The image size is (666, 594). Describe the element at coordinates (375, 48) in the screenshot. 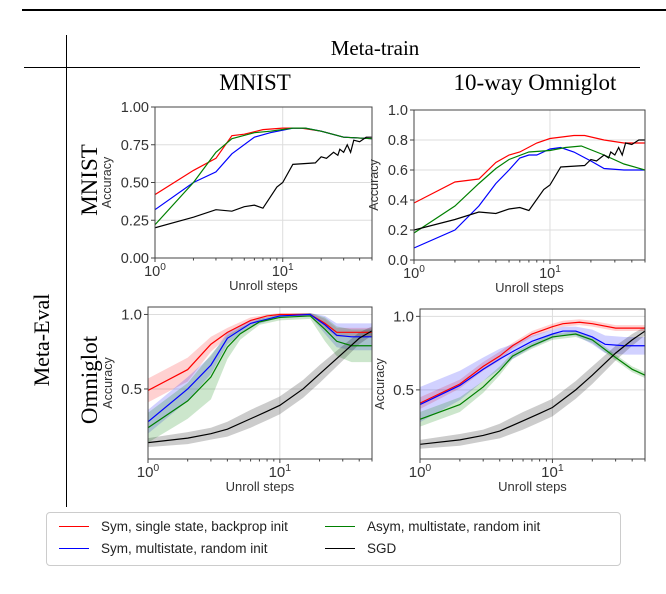

I see `column-group-title: Meta-train` at that location.